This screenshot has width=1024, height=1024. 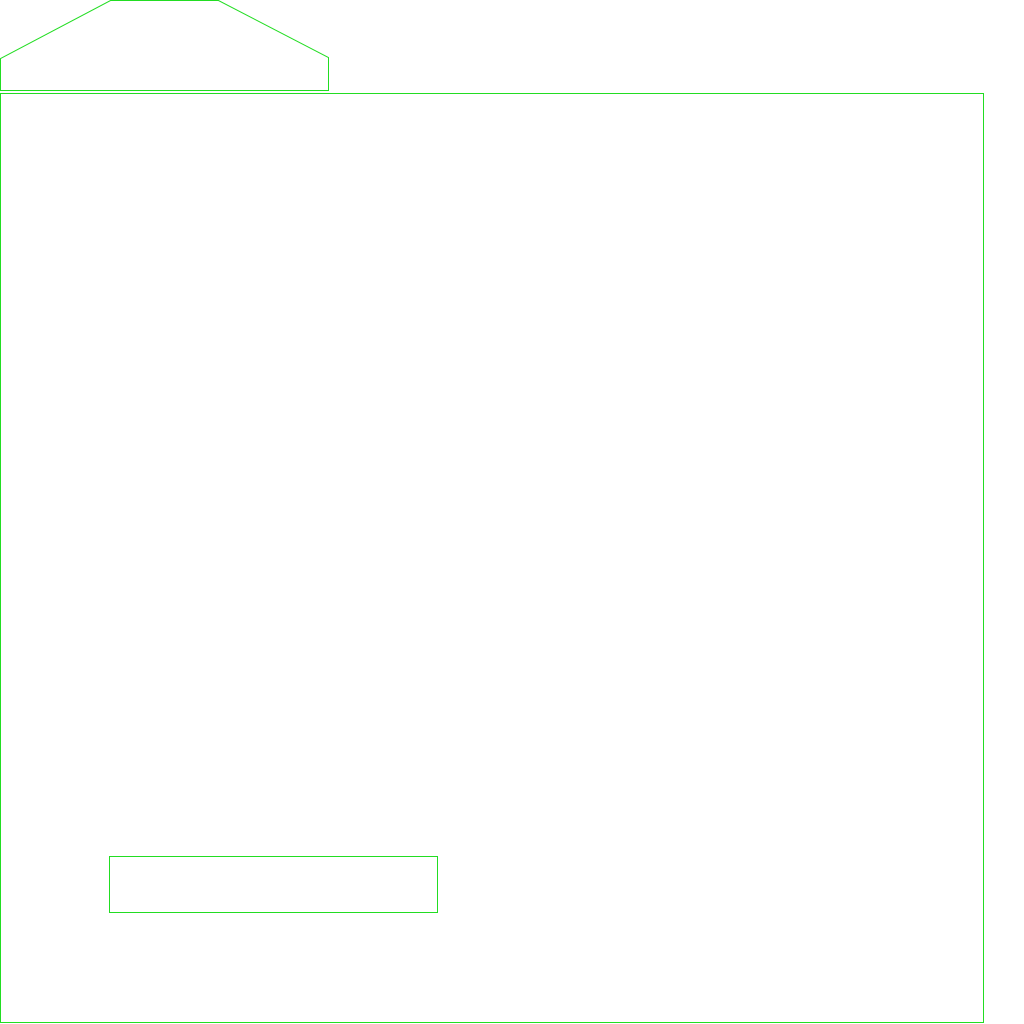 I want to click on inner-box, so click(x=273, y=884).